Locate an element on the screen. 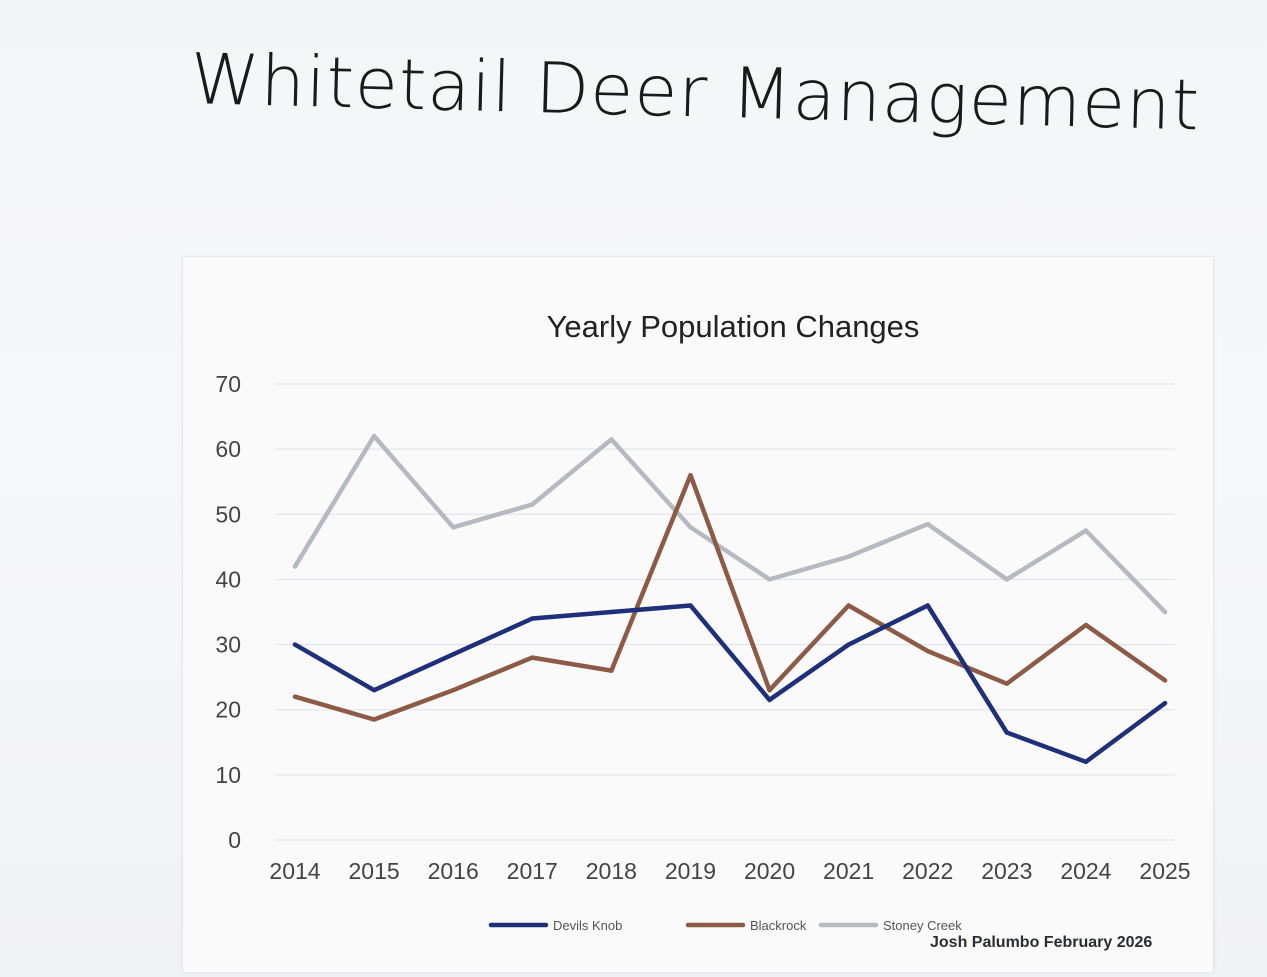 This screenshot has width=1267, height=977. x-tick-label: 2023 is located at coordinates (1006, 871).